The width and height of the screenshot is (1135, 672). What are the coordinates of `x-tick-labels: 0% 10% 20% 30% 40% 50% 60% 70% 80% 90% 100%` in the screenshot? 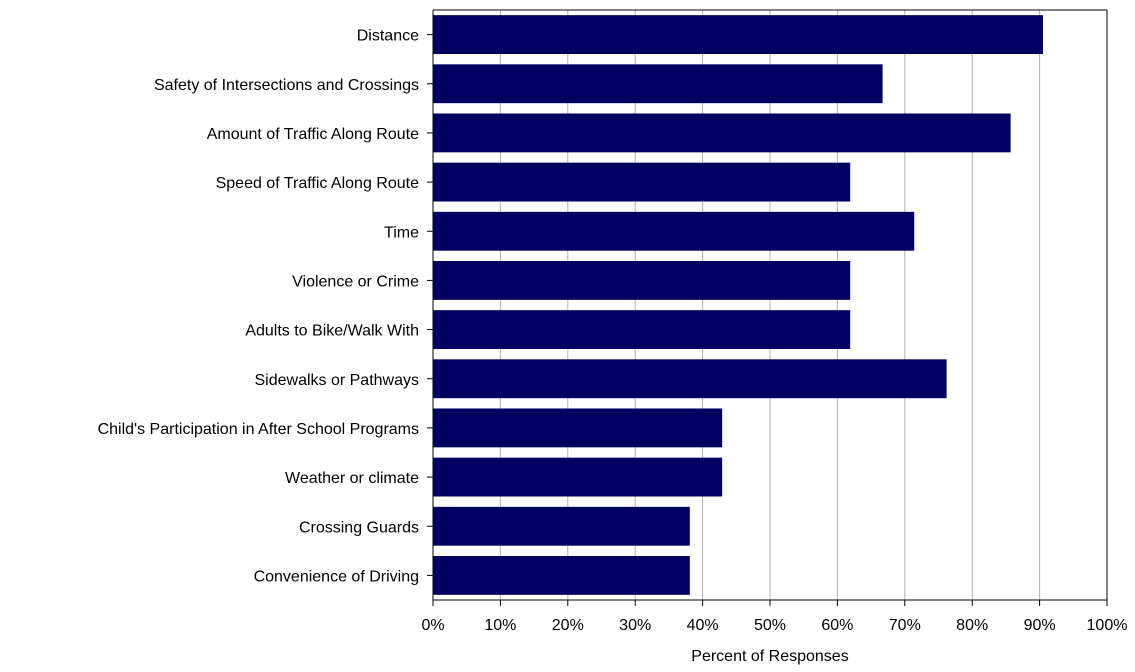 It's located at (774, 625).